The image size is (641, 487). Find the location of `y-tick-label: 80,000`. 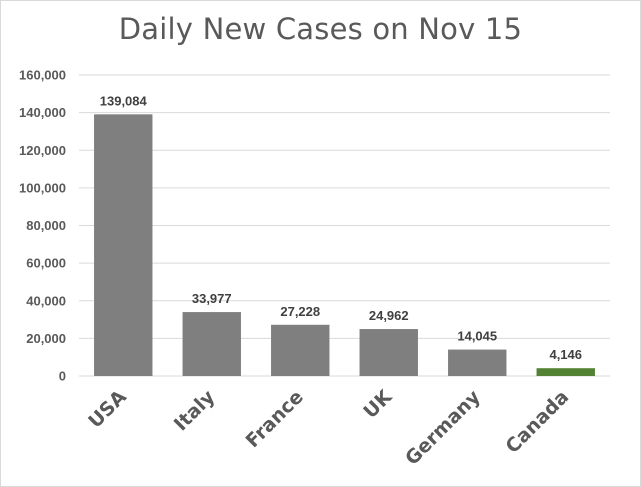

y-tick-label: 80,000 is located at coordinates (46, 225).